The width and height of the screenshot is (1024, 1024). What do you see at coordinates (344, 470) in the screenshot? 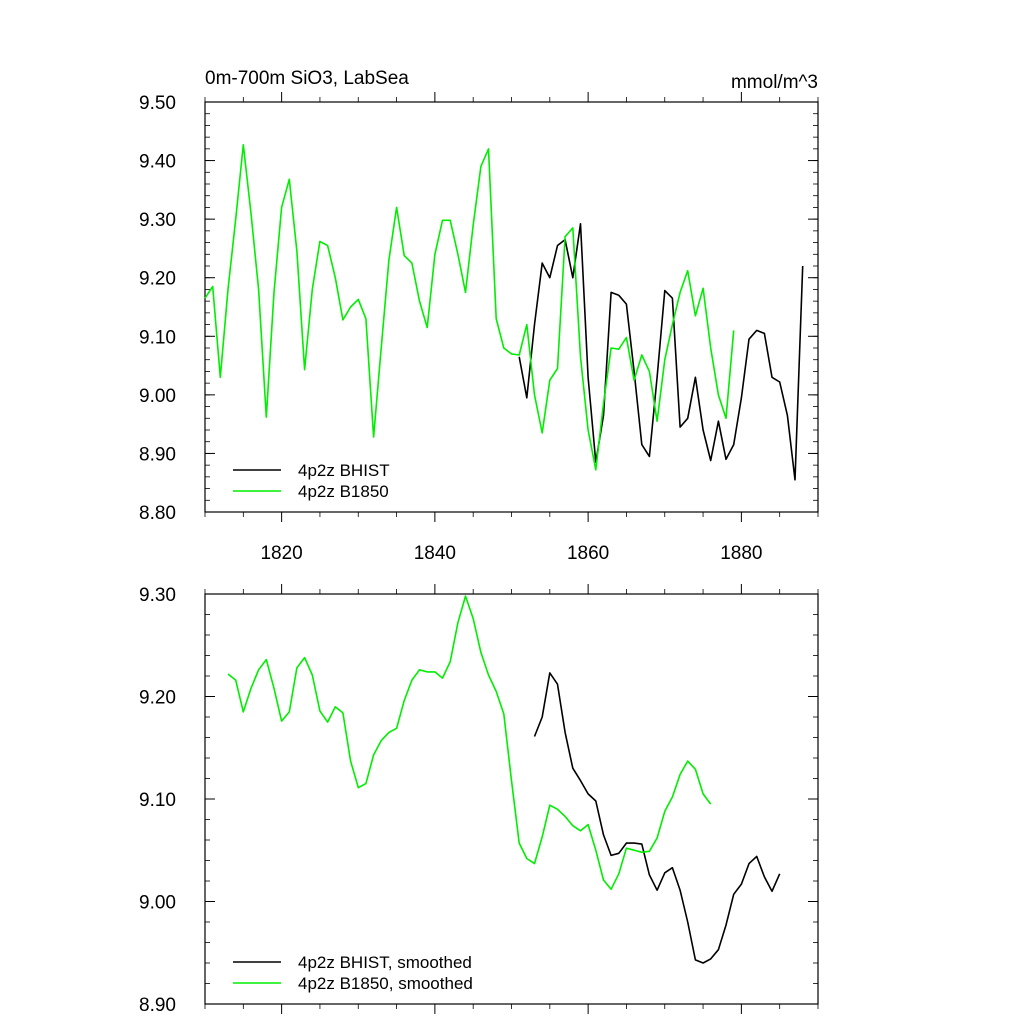
I see `legend-label: 4p2z BHIST` at bounding box center [344, 470].